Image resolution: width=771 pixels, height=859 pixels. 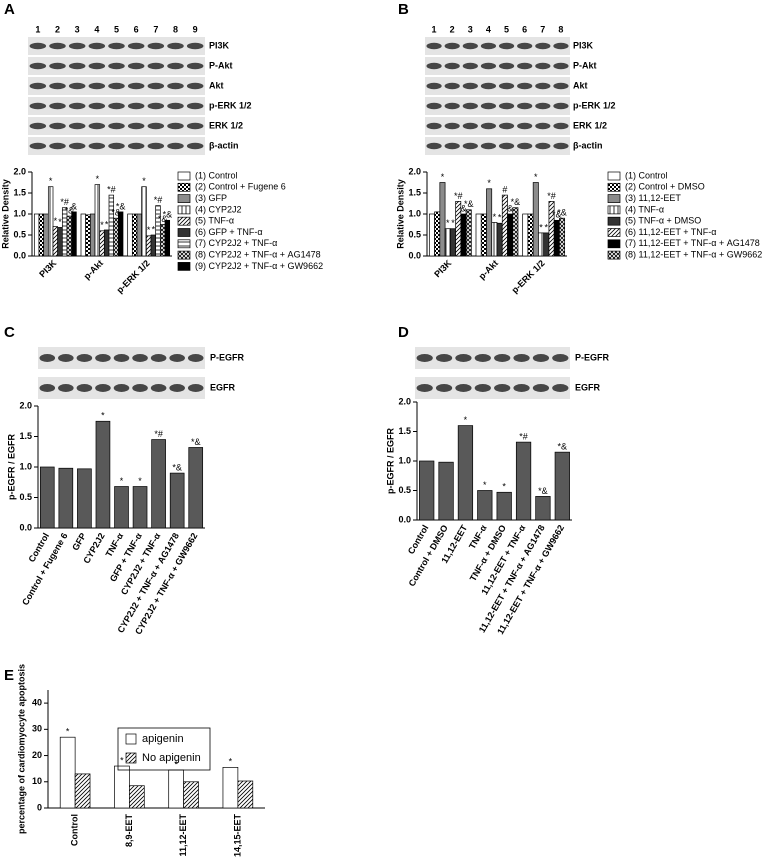 What do you see at coordinates (48, 269) in the screenshot?
I see `x-tick-label: PI3K` at bounding box center [48, 269].